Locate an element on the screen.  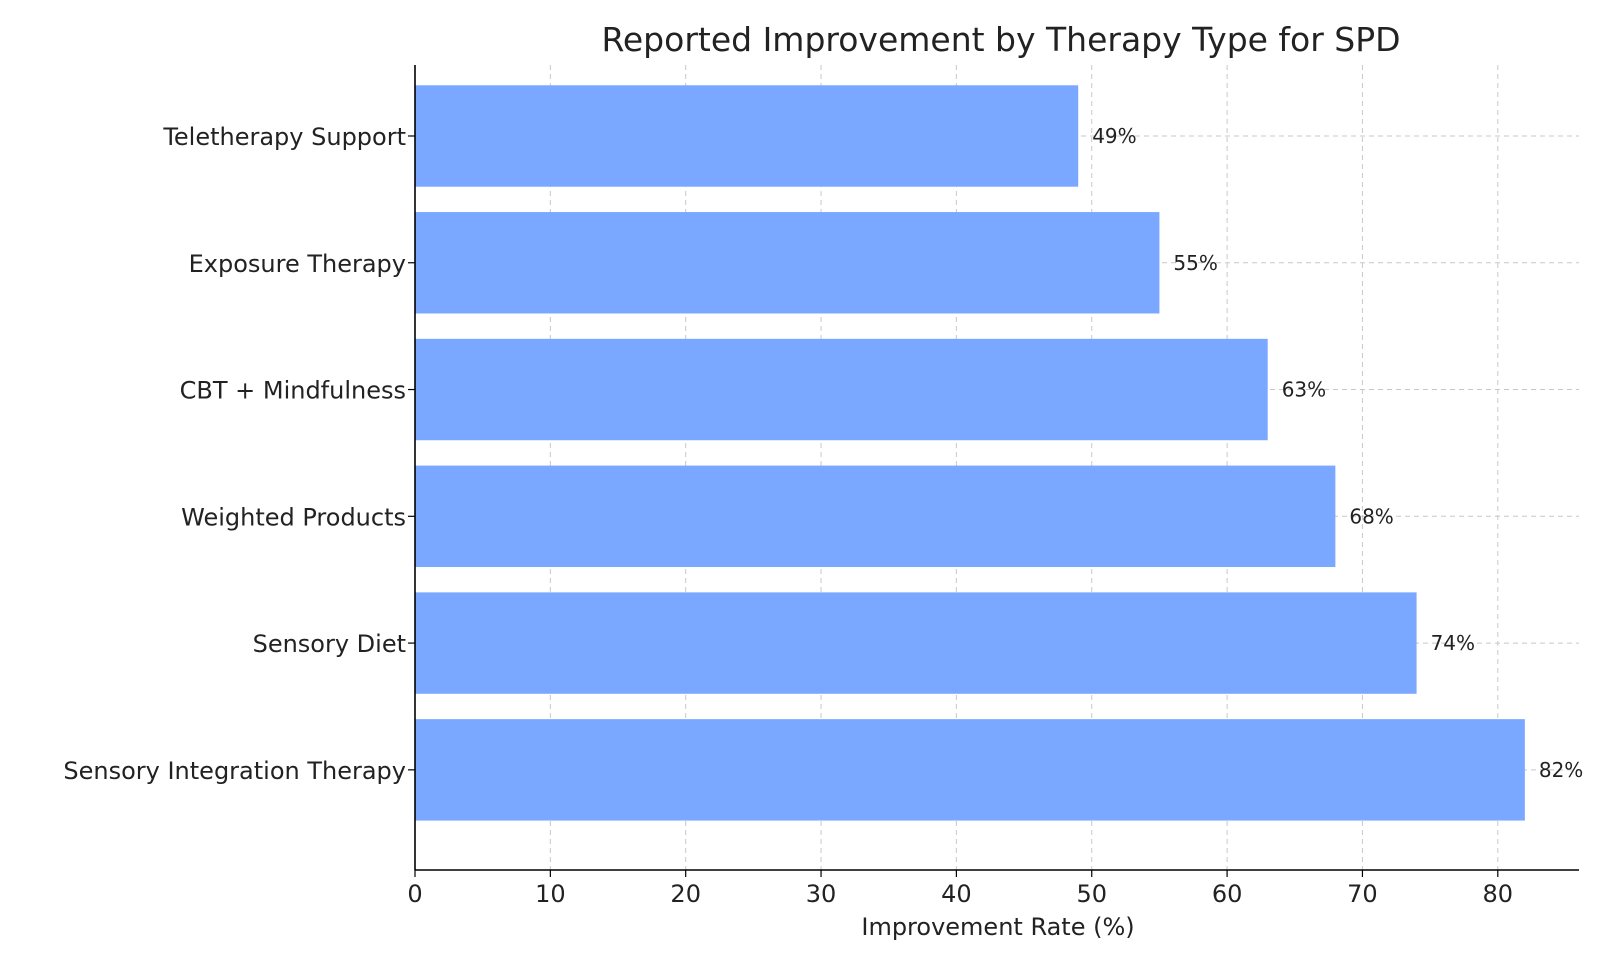
x-tick-label: 40 is located at coordinates (956, 894).